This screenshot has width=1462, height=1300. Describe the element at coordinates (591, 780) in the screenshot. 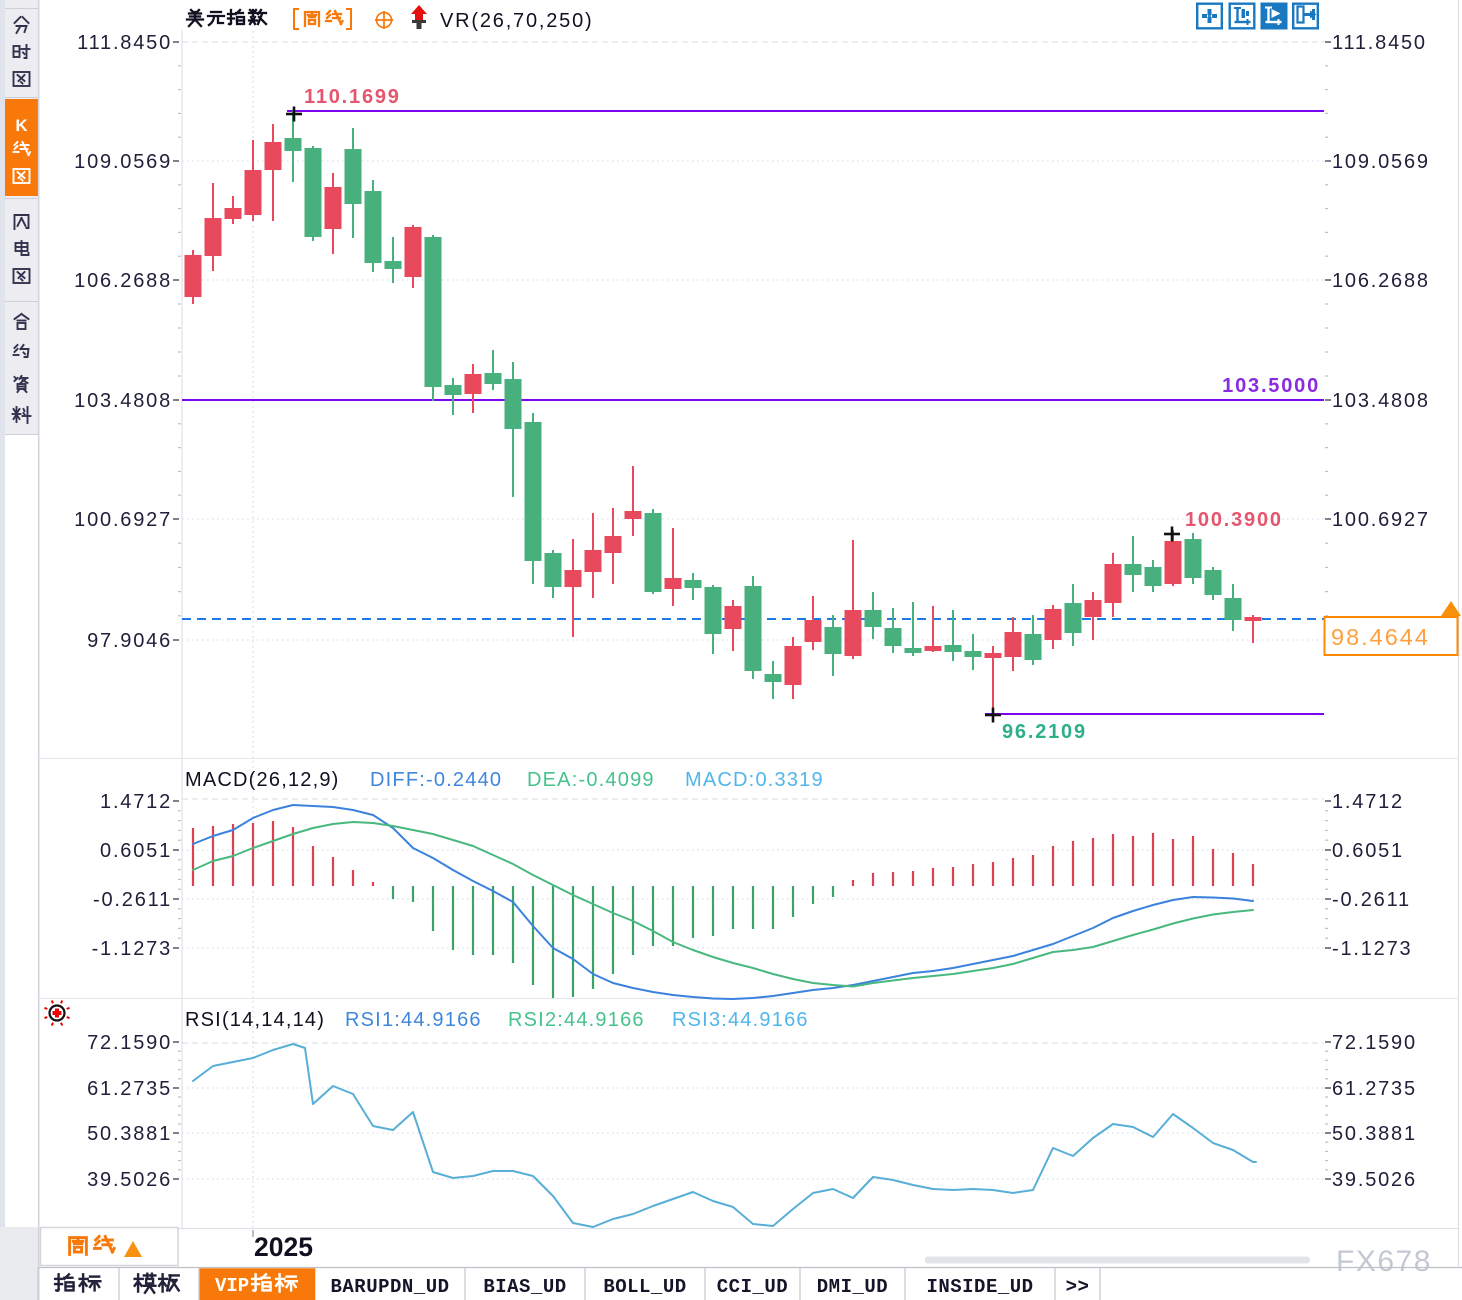

I see `svg-text: DEA:-0.4099` at that location.